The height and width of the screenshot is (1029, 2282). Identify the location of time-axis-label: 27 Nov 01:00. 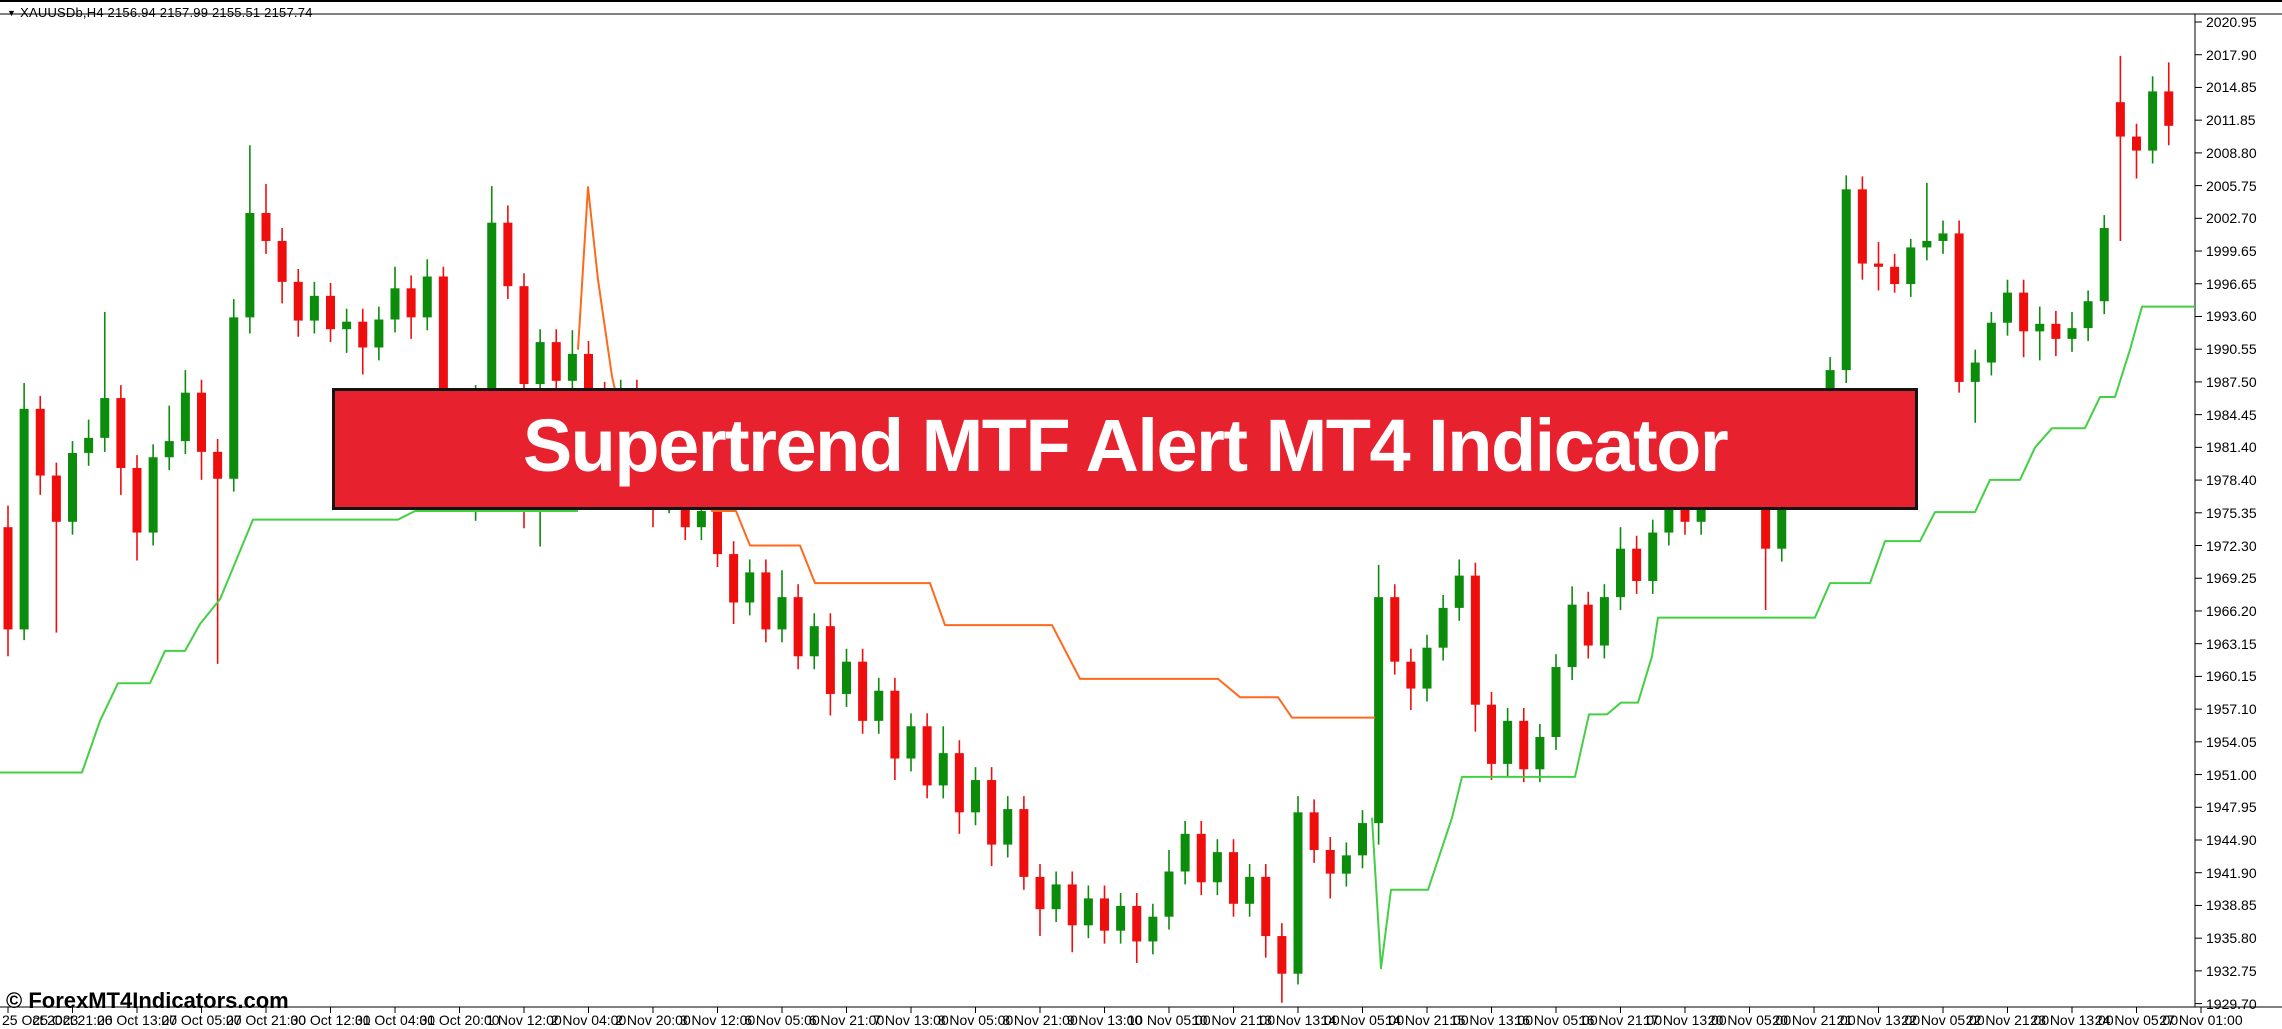
(2201, 1020).